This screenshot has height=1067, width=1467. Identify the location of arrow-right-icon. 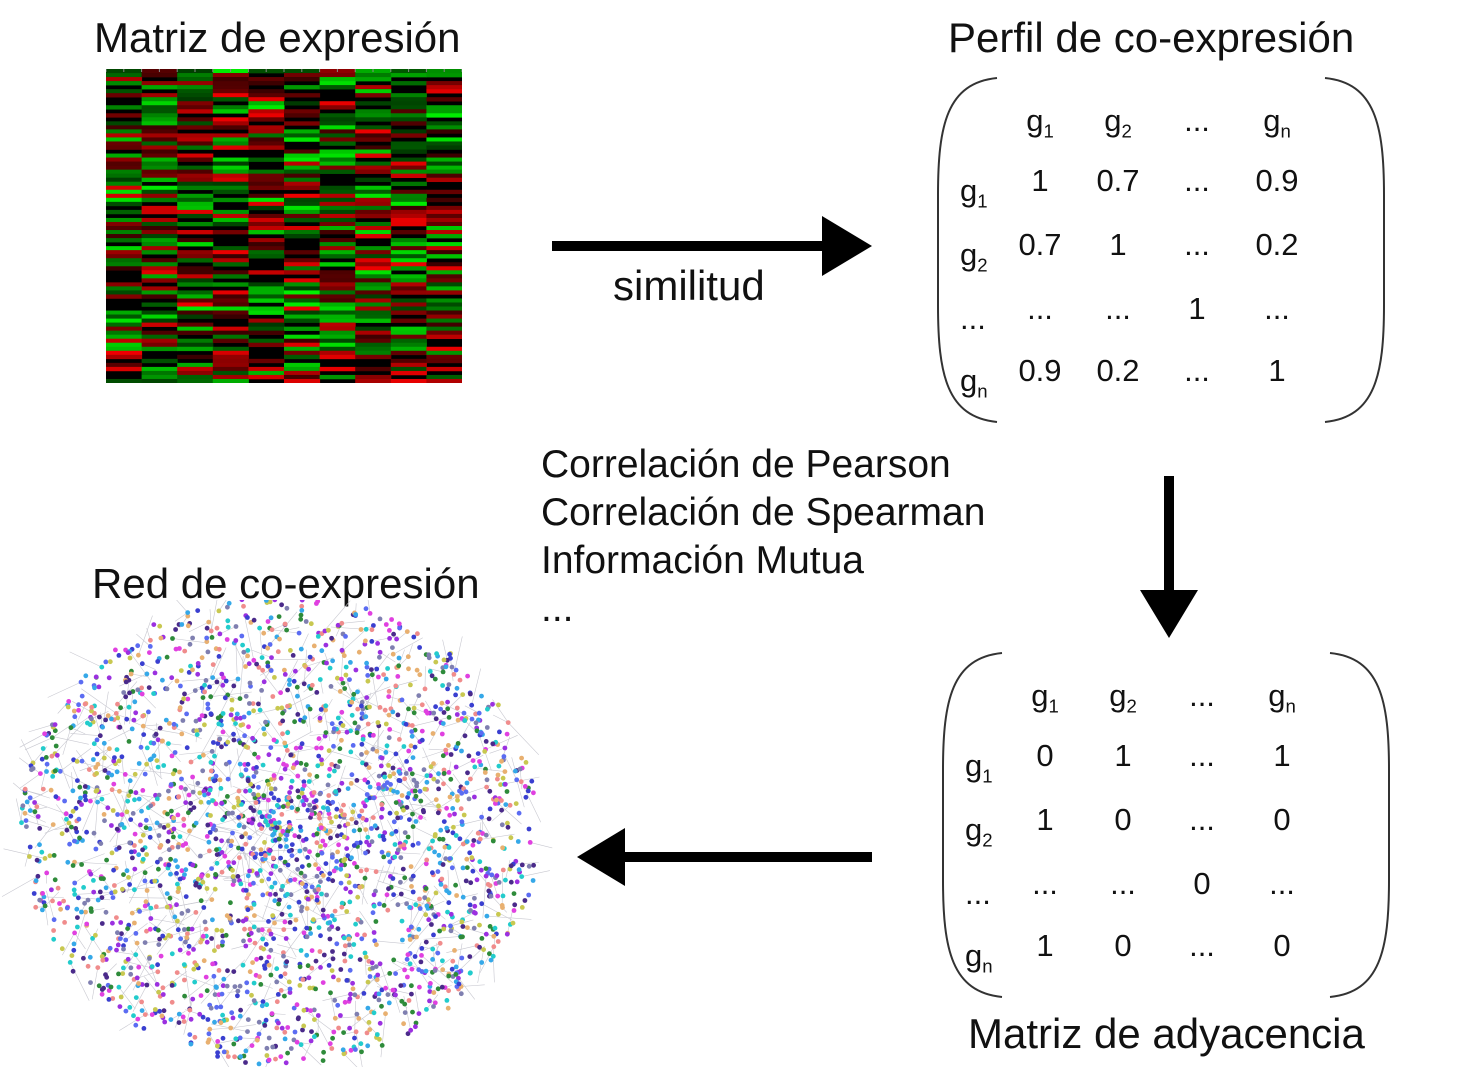
(712, 246).